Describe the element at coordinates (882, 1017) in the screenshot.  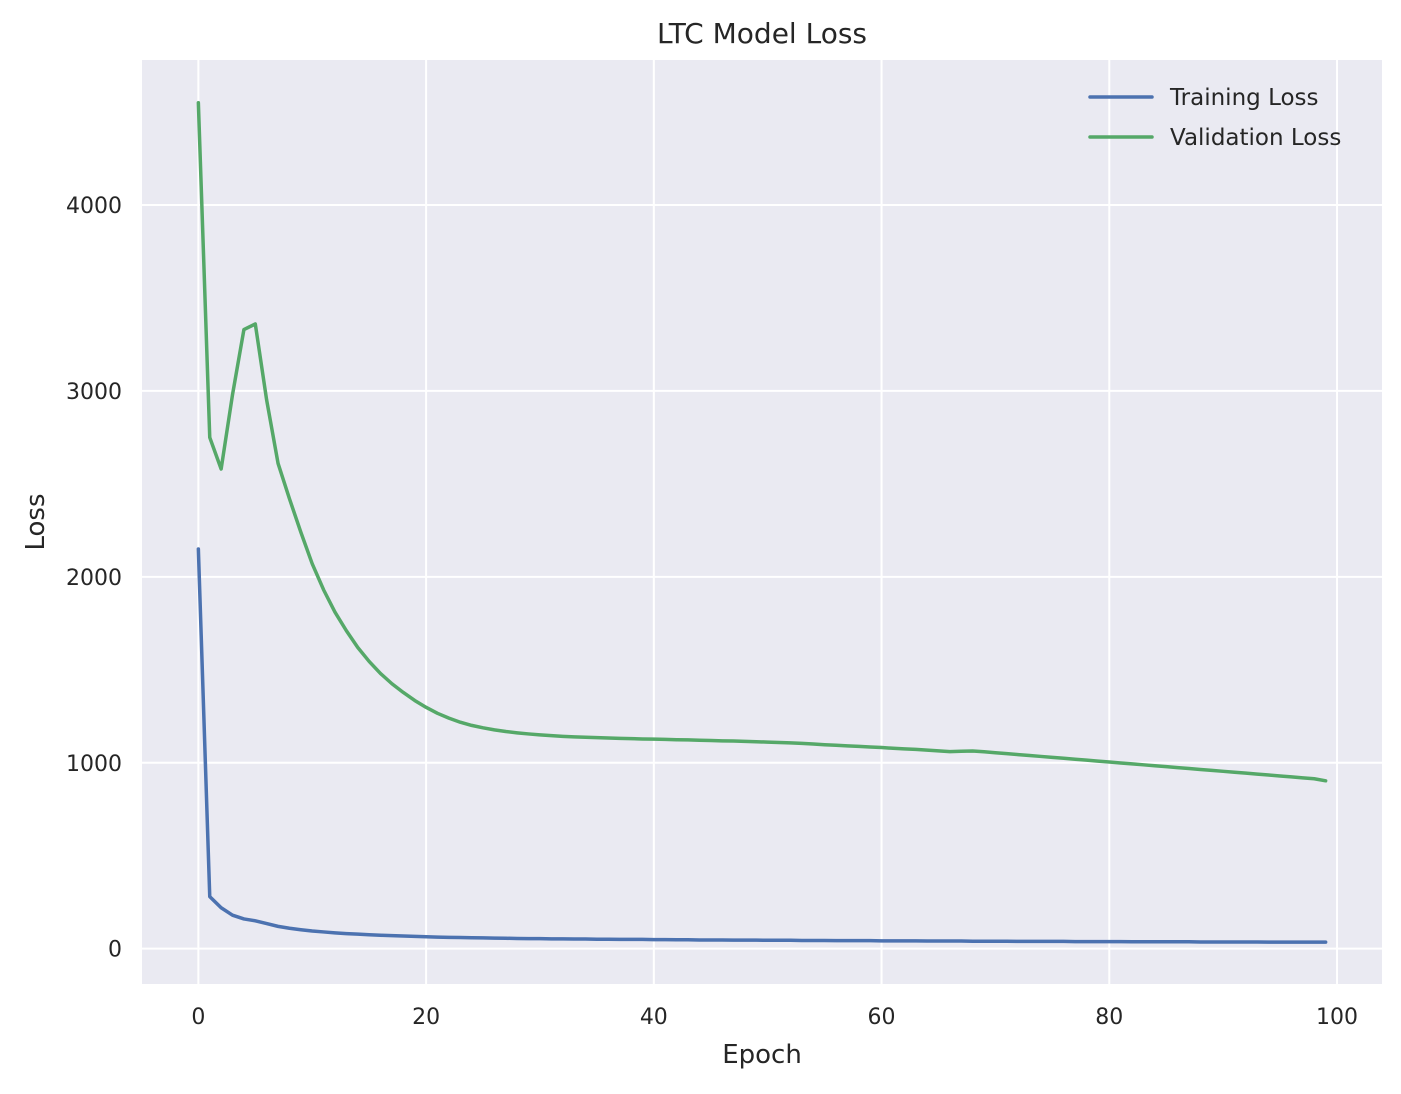
I see `x-tick-label: 60` at that location.